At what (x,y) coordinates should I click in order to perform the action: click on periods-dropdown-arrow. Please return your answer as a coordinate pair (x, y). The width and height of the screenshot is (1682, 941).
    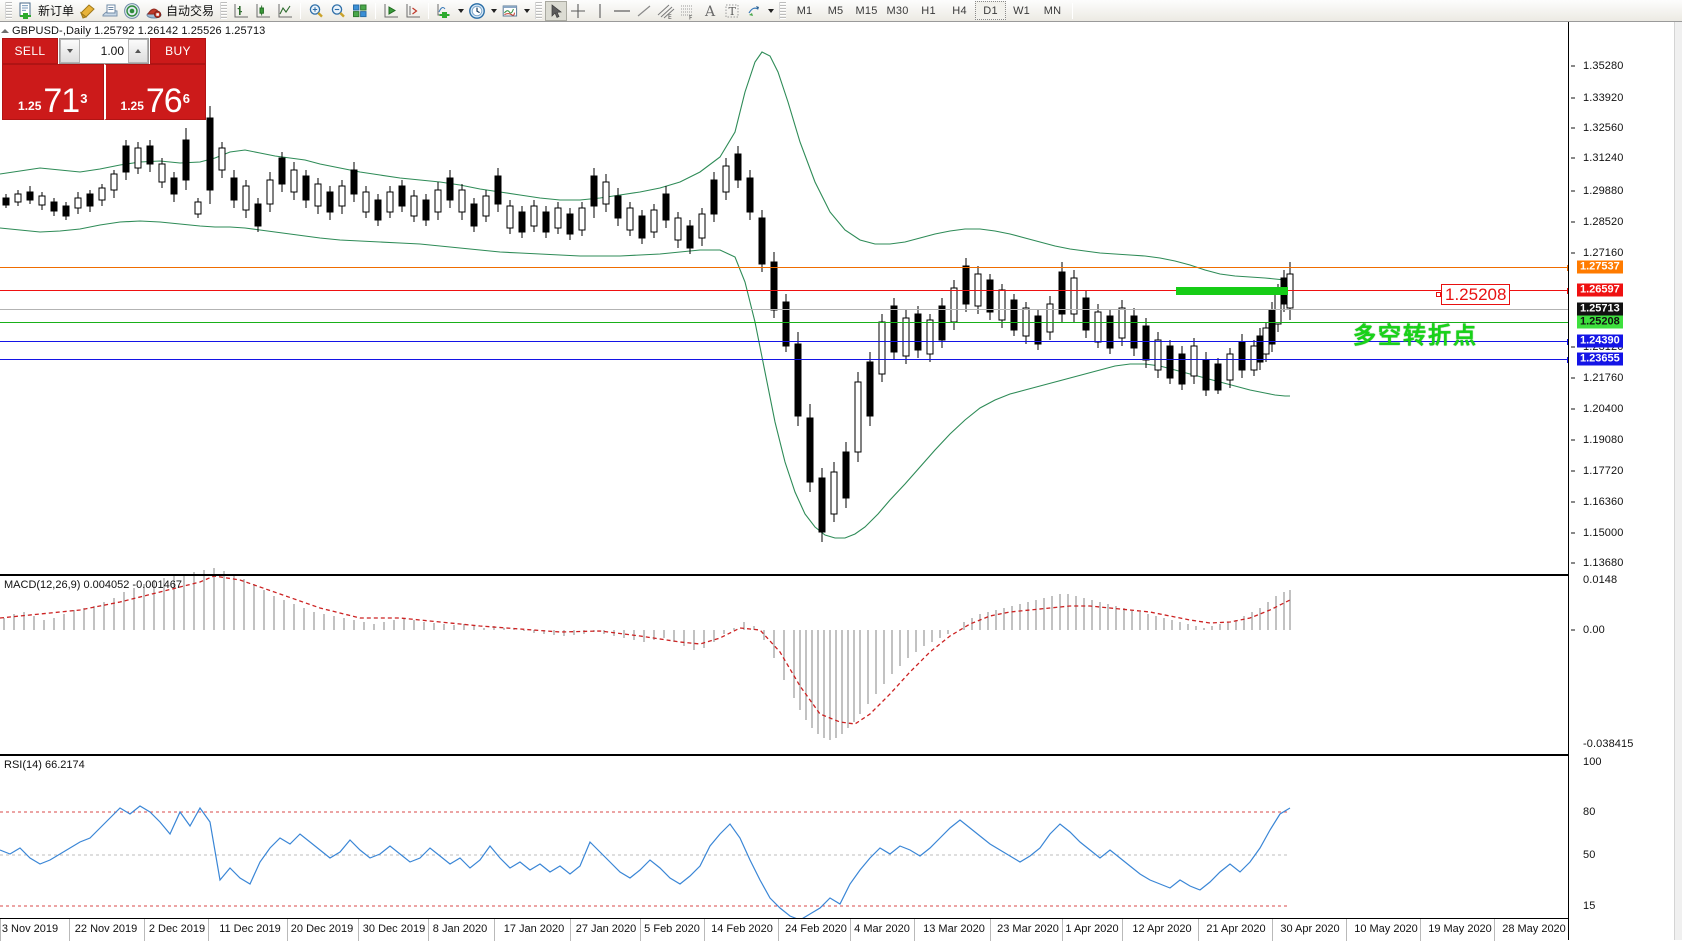
    Looking at the image, I should click on (493, 11).